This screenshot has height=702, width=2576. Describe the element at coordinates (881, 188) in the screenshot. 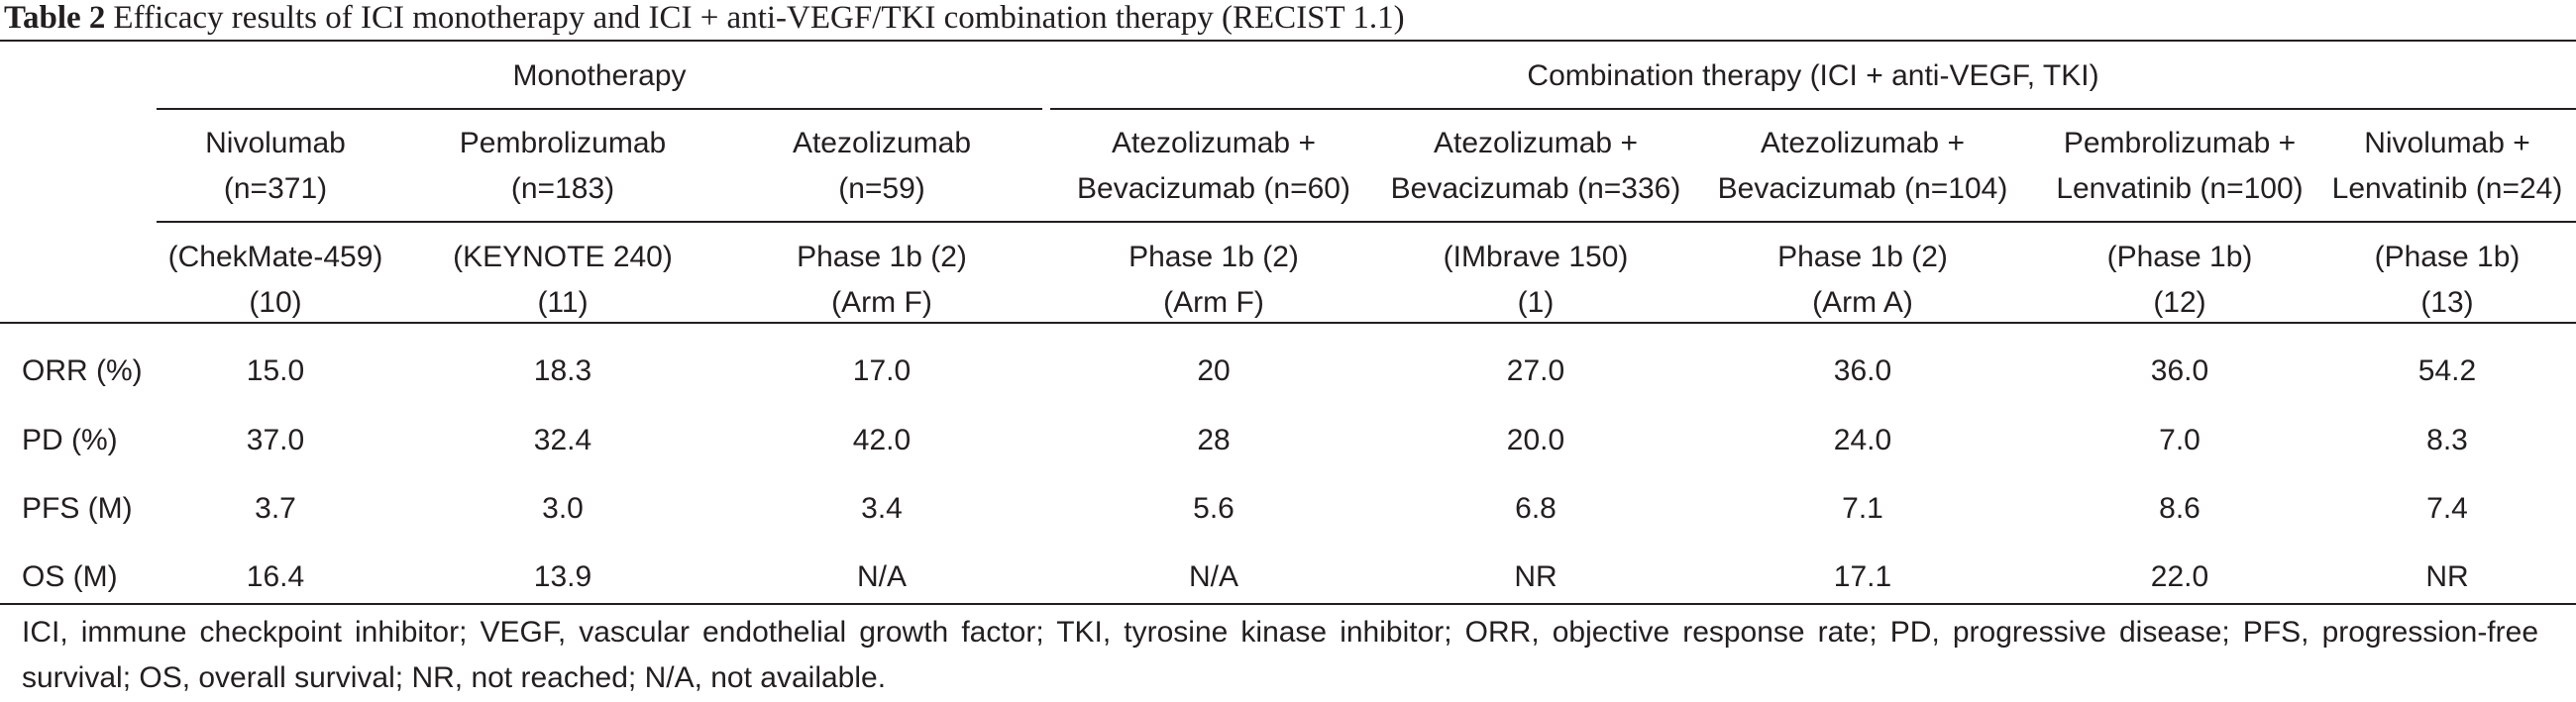

I see `column-header-line: (n=59)` at that location.